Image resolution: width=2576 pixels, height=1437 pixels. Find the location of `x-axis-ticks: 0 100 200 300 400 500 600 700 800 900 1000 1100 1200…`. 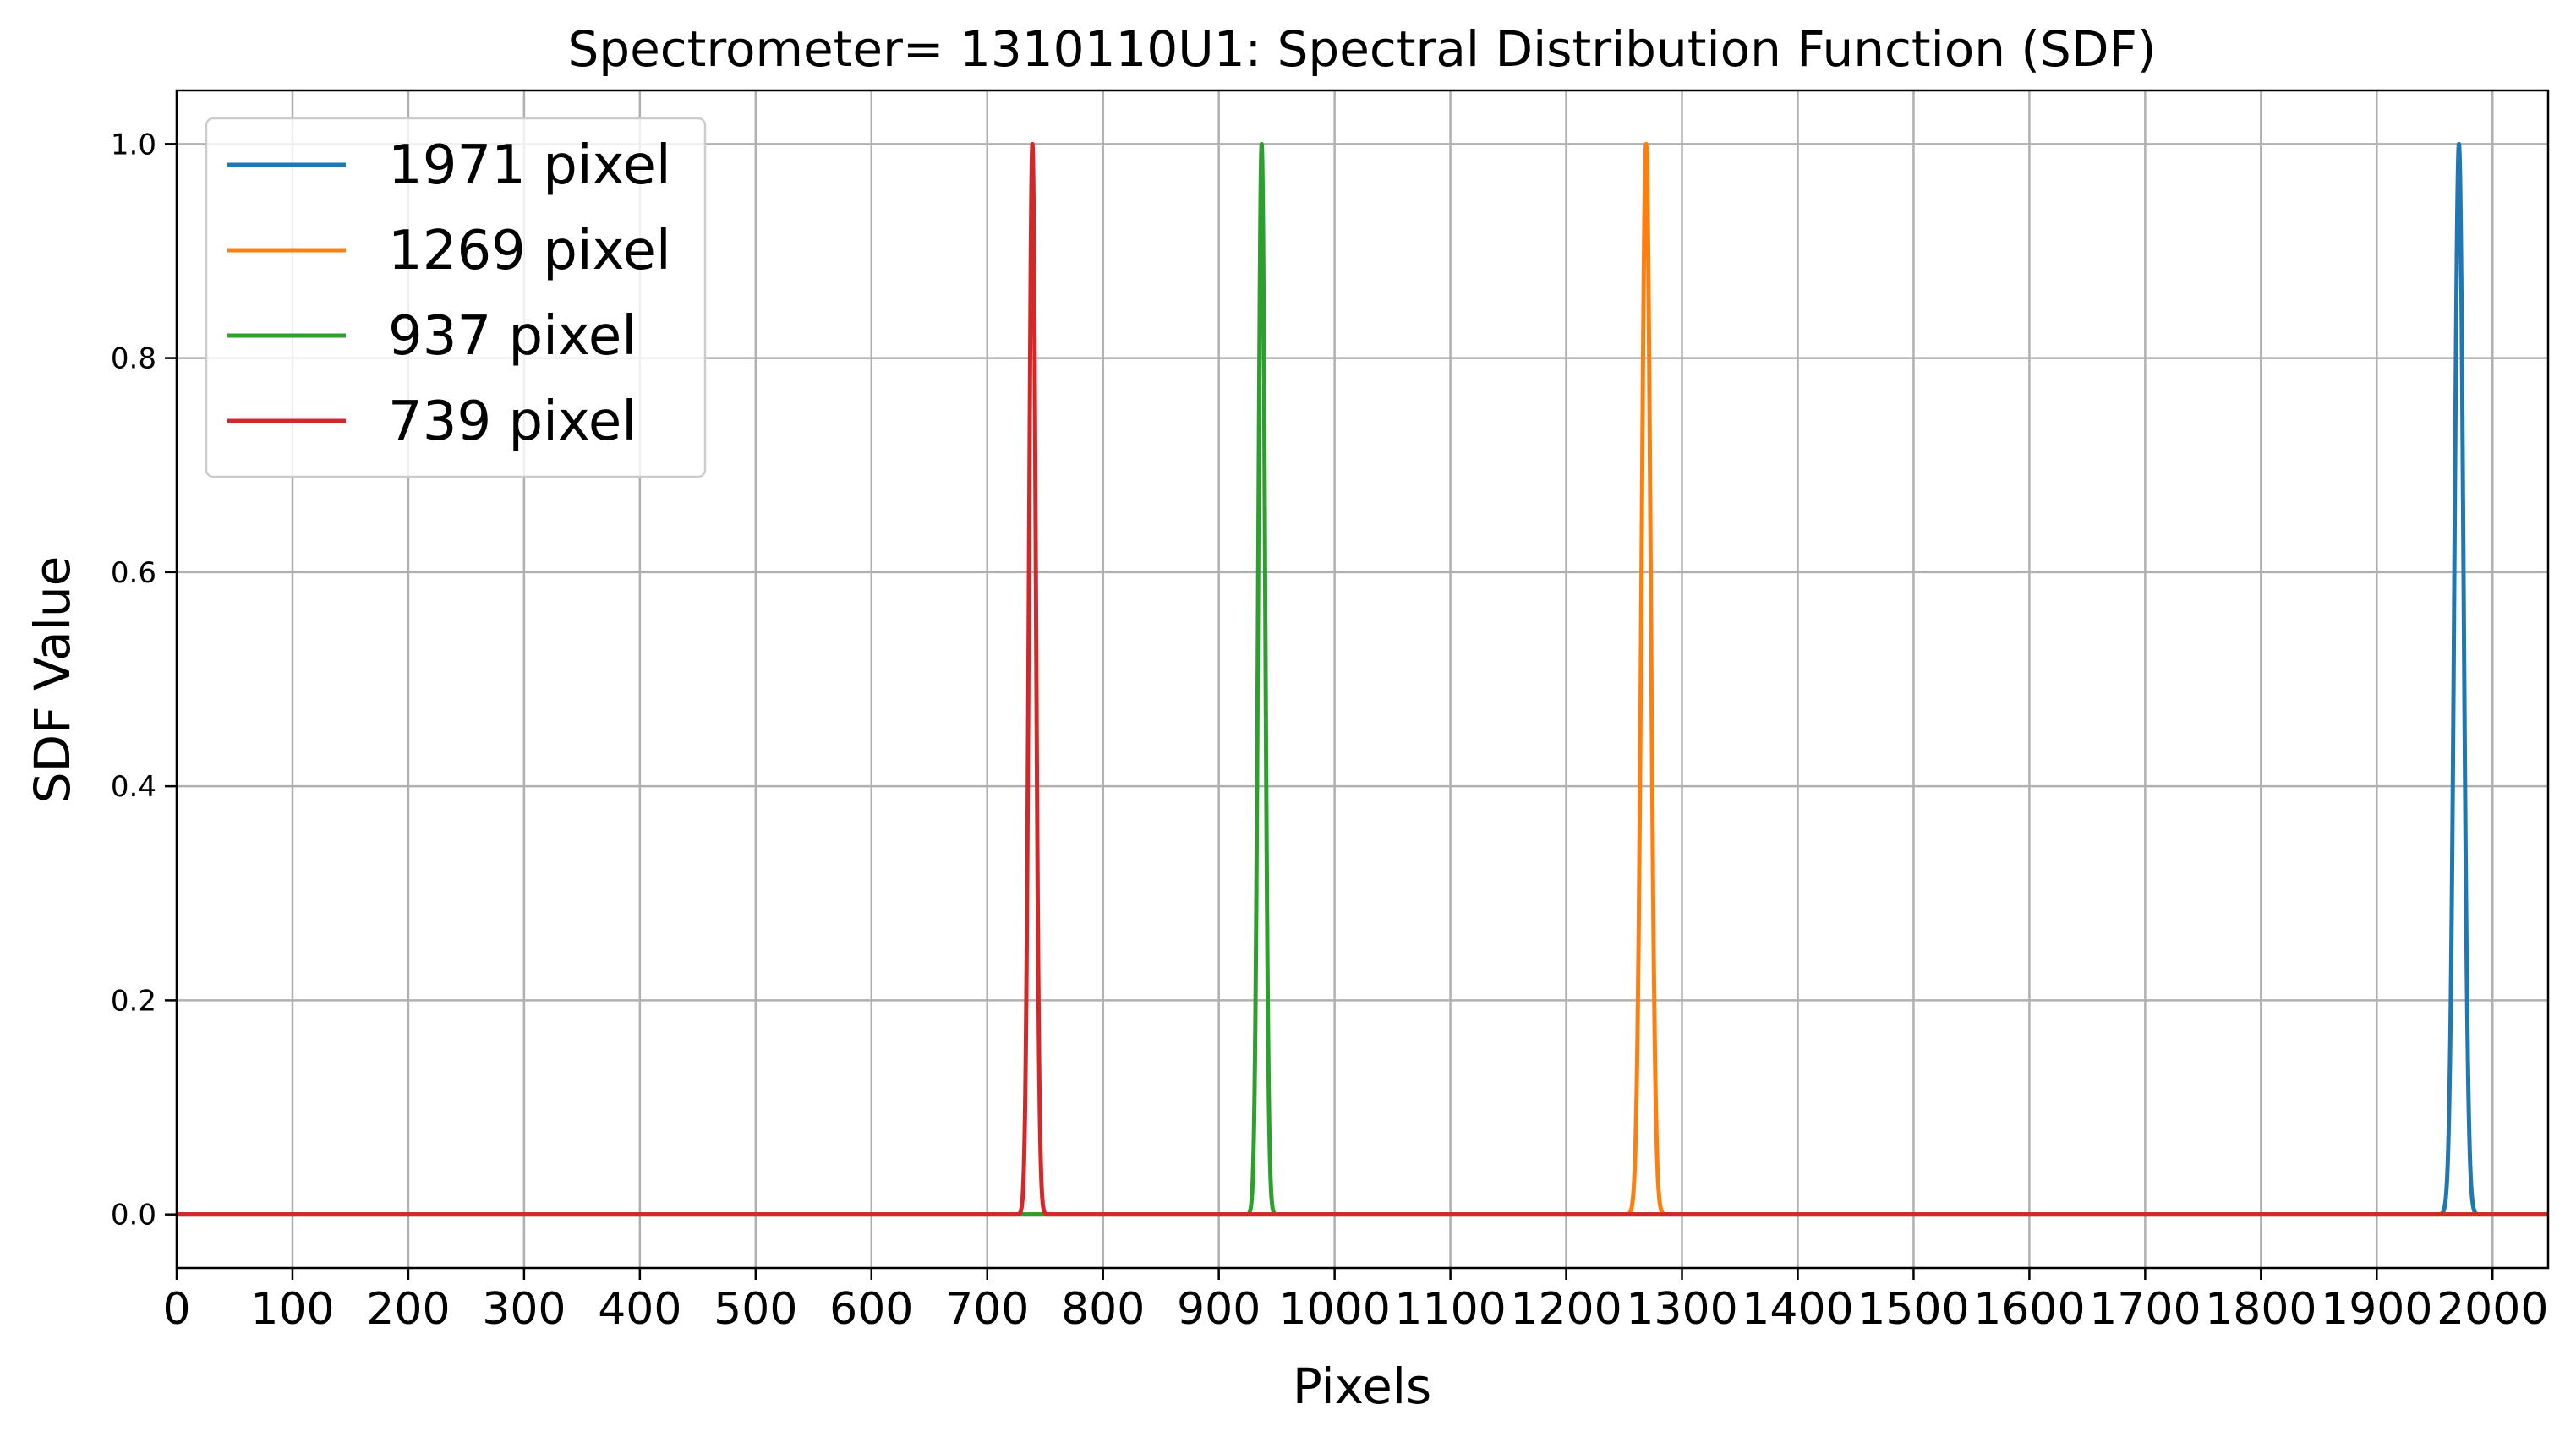

x-axis-ticks: 0 100 200 300 400 500 600 700 800 900 1000 1100 1200… is located at coordinates (1355, 1302).